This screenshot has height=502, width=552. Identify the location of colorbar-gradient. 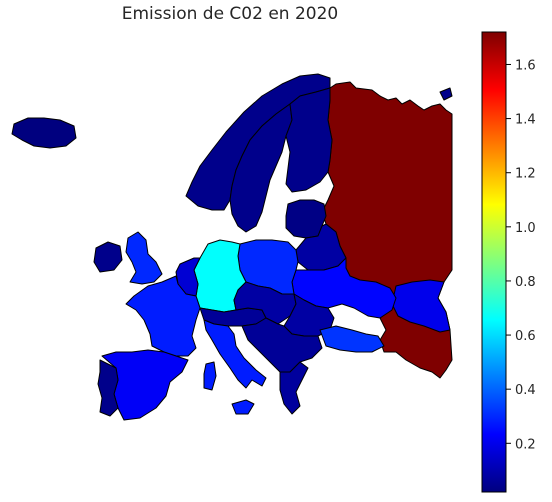
(494, 262).